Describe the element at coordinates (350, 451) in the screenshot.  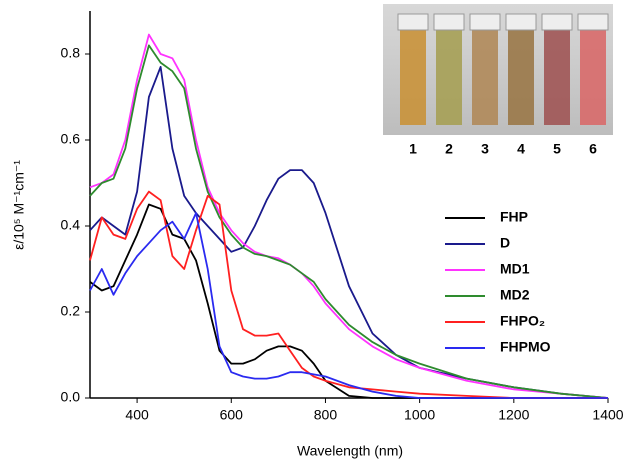
I see `x-axis-label: Wavelength (nm)` at that location.